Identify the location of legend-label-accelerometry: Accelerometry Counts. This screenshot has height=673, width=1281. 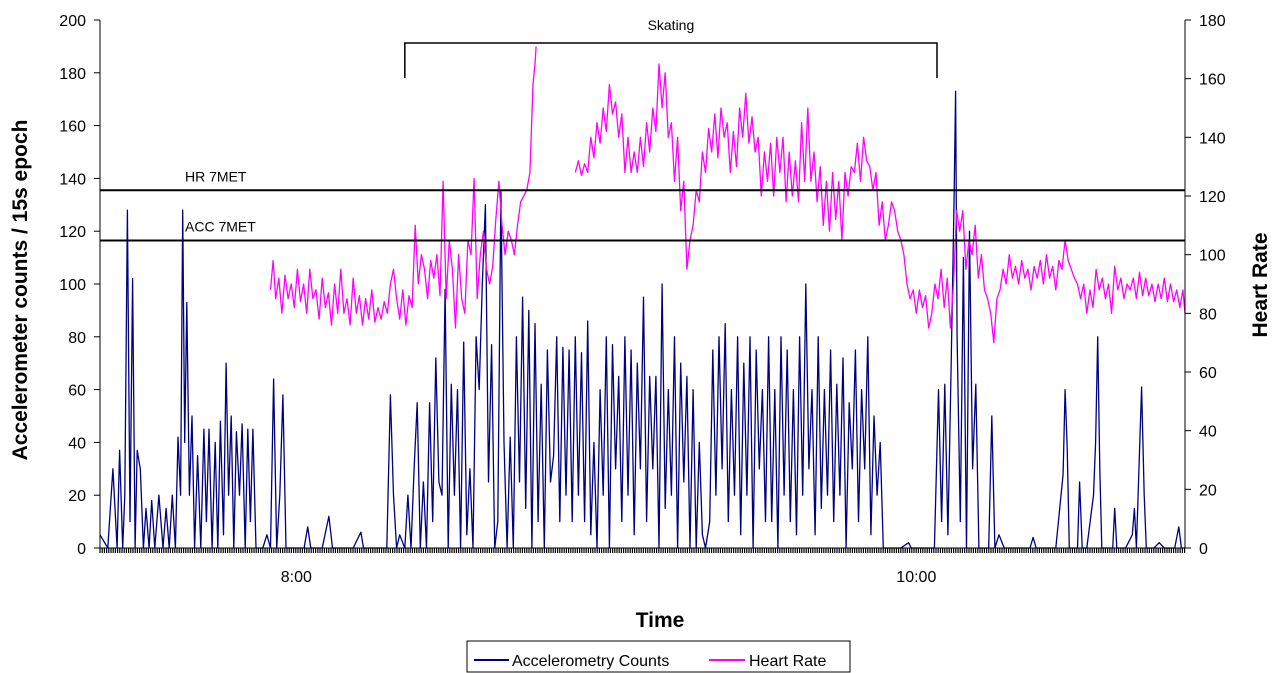
(590, 661).